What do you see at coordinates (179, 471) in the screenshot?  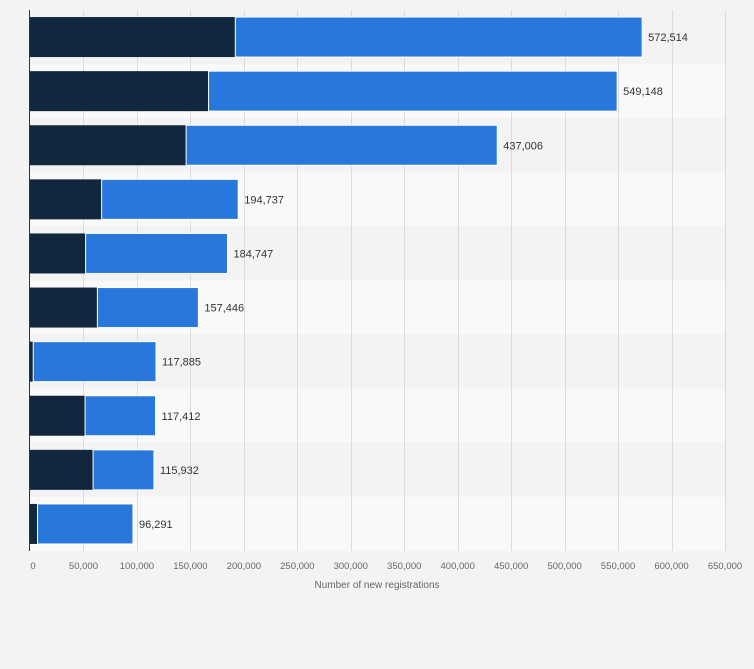 I see `bar-value-label: 115,932` at bounding box center [179, 471].